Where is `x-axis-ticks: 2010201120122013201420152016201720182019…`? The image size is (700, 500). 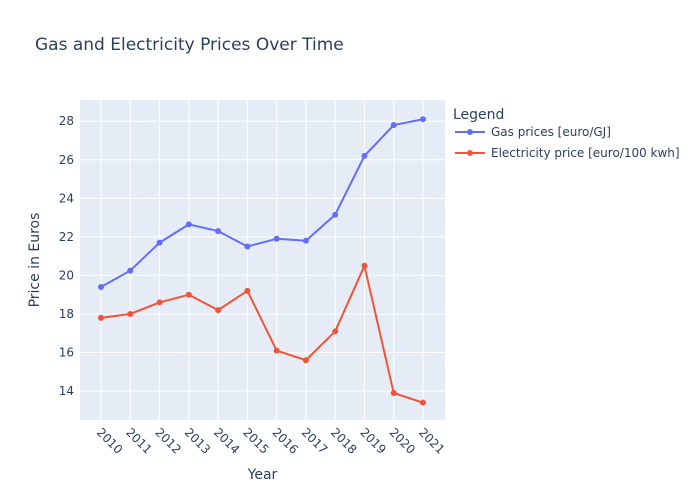 x-axis-ticks: 2010201120122013201420152016201720182019… is located at coordinates (270, 440).